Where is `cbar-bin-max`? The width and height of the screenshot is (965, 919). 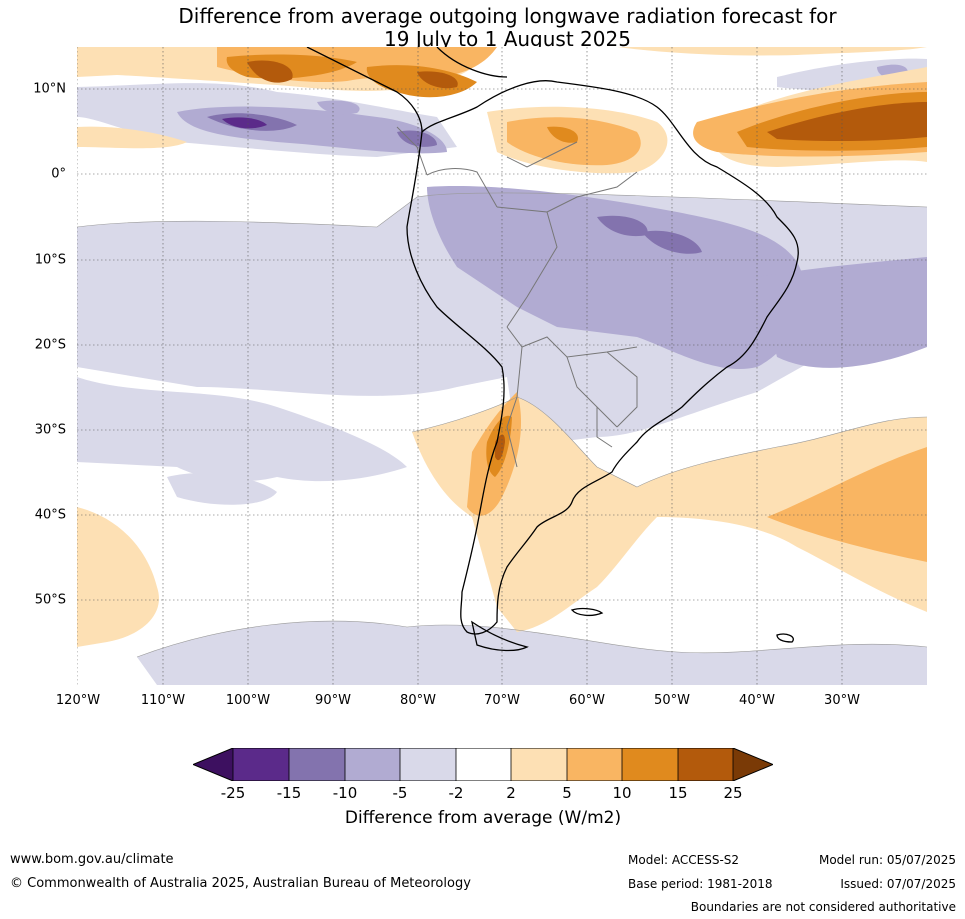 cbar-bin-max is located at coordinates (753, 764).